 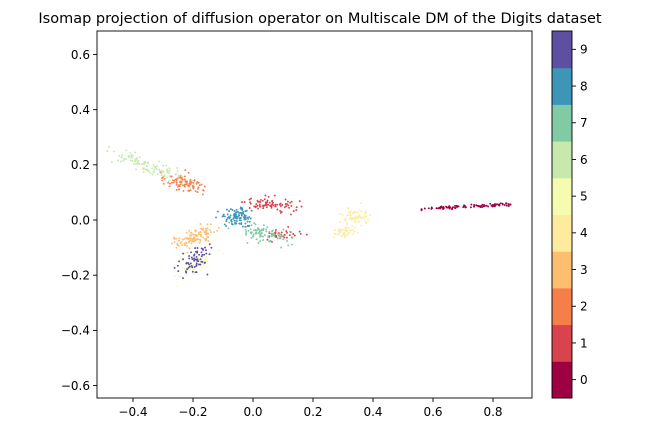 I want to click on x-tick-label: −0.4, so click(x=132, y=412).